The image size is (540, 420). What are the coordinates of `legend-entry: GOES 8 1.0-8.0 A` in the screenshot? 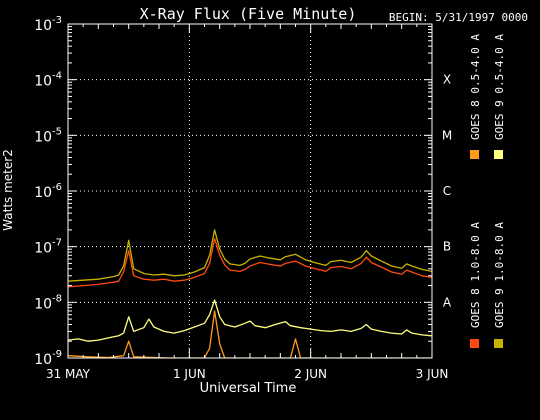 It's located at (475, 275).